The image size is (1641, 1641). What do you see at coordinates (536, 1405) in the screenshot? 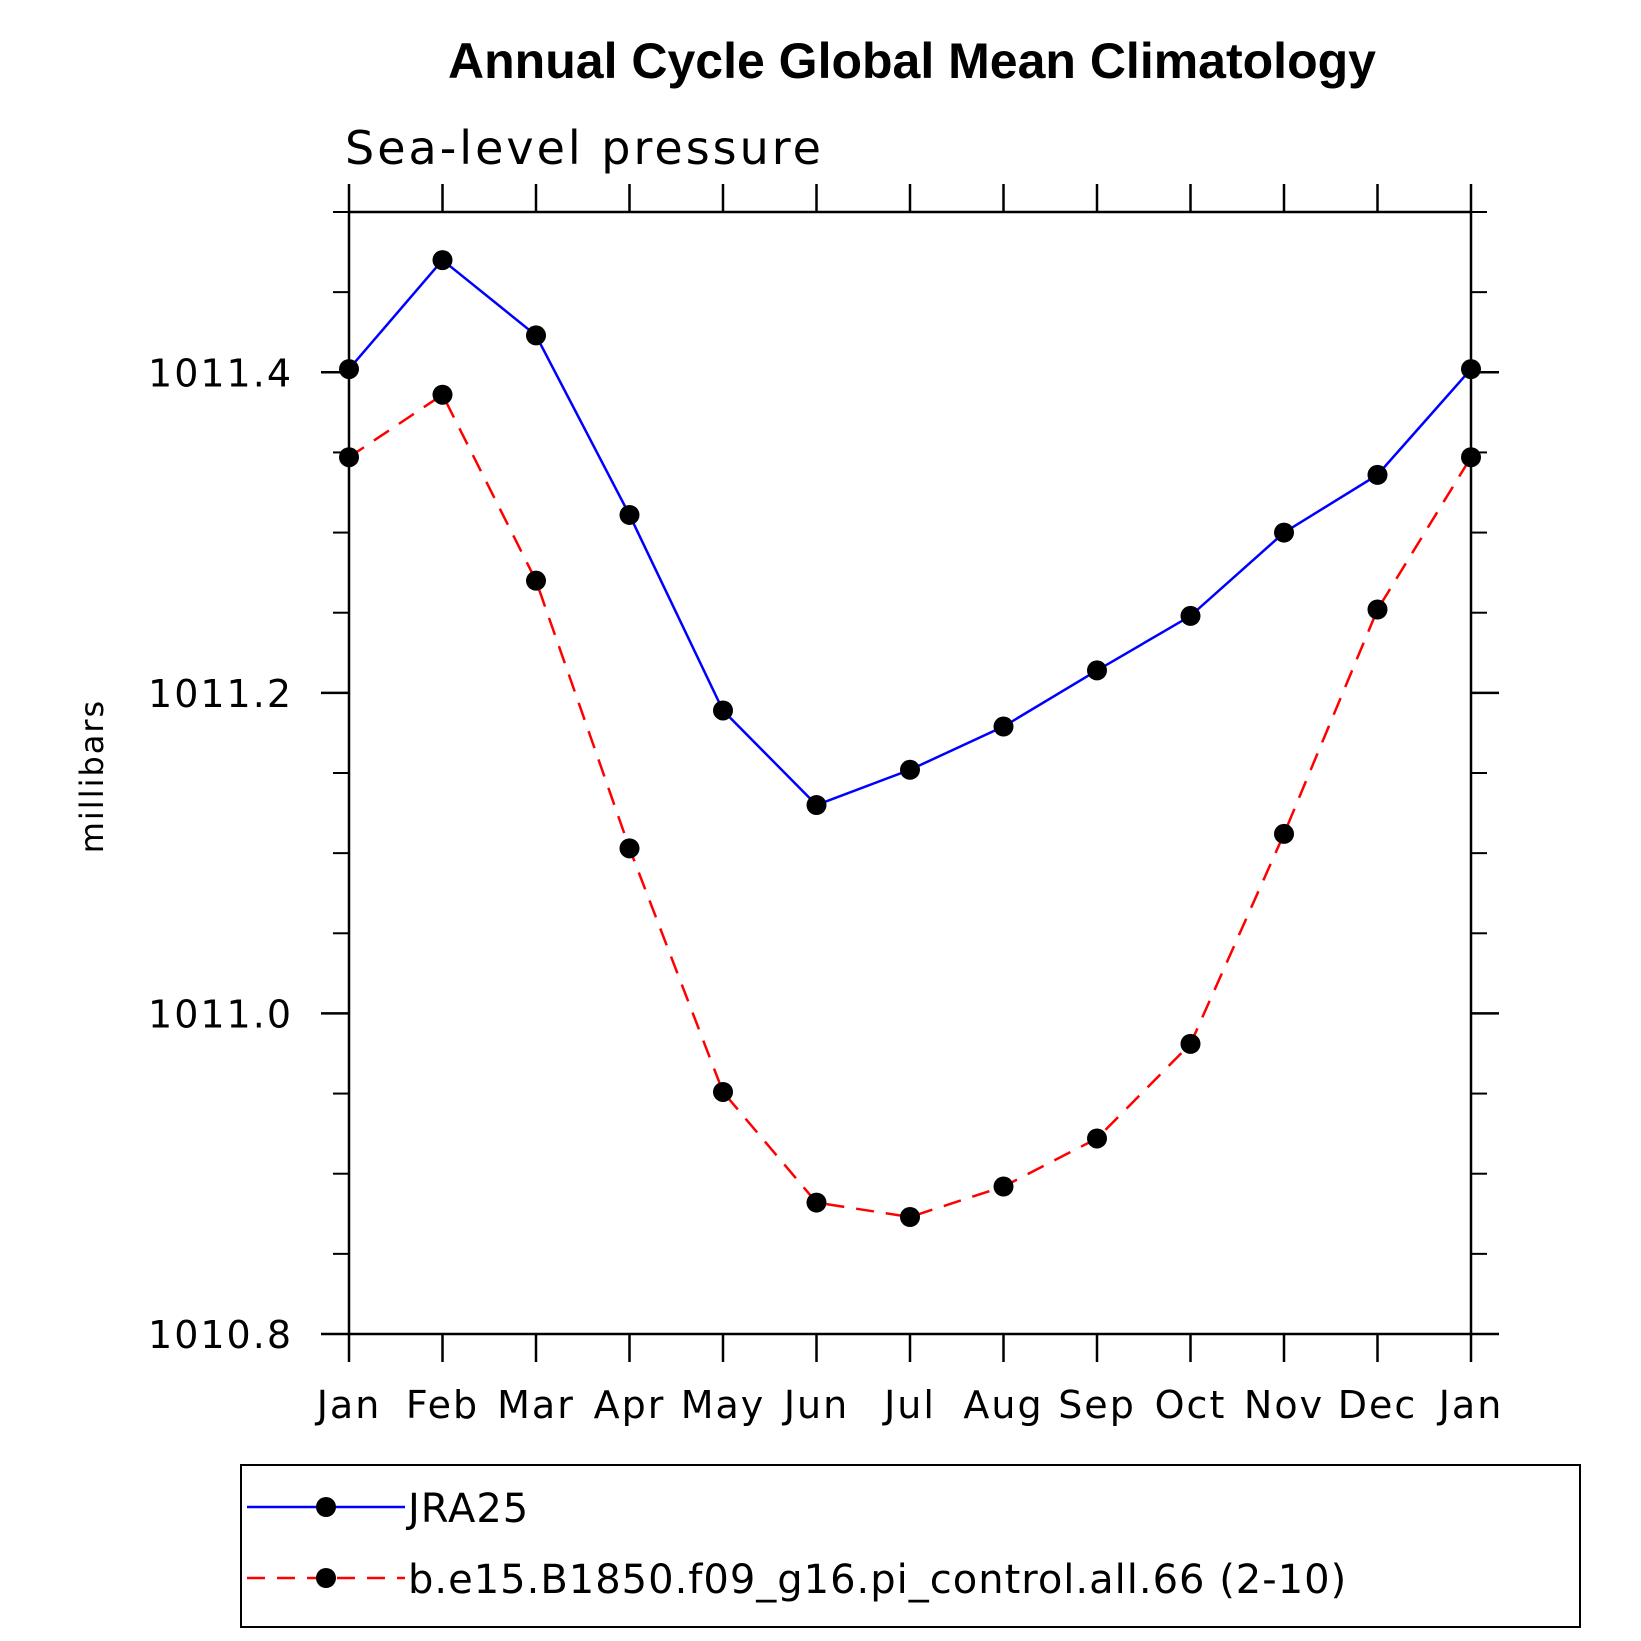
I see `x-tick-label: Mar` at bounding box center [536, 1405].